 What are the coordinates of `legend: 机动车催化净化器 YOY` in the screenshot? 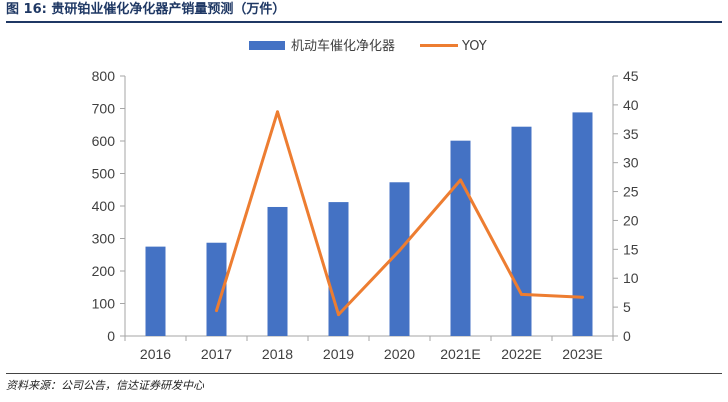 It's located at (368, 46).